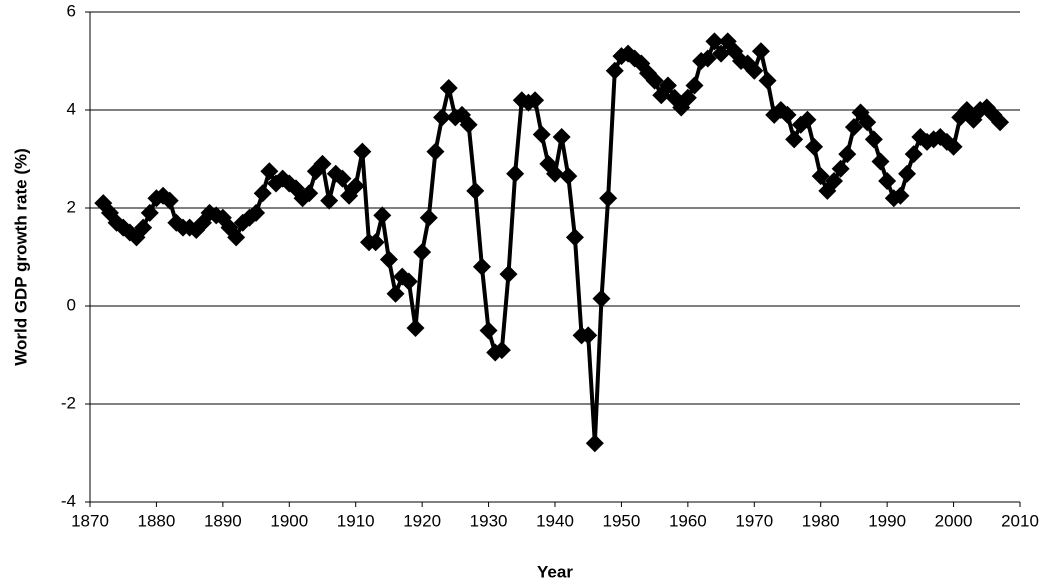 Image resolution: width=1051 pixels, height=586 pixels. I want to click on y-axis-title: World GDP growth rate (%), so click(20, 257).